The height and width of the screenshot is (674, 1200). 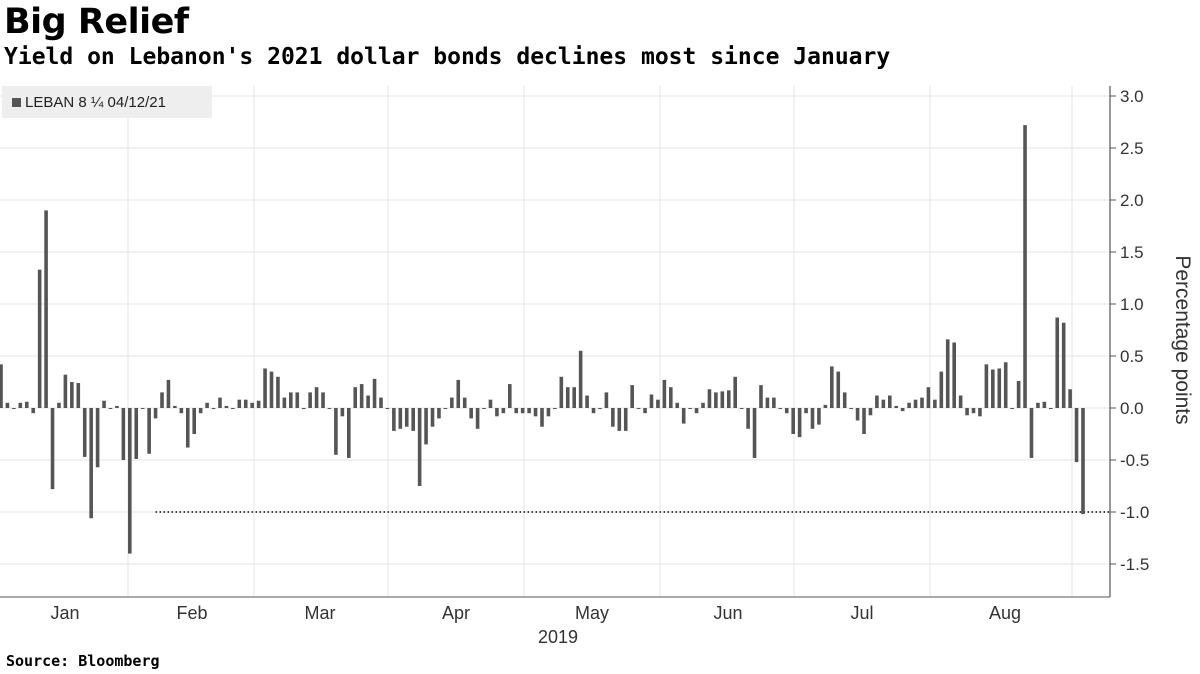 I want to click on y-tick-label: -1.5, so click(x=1134, y=564).